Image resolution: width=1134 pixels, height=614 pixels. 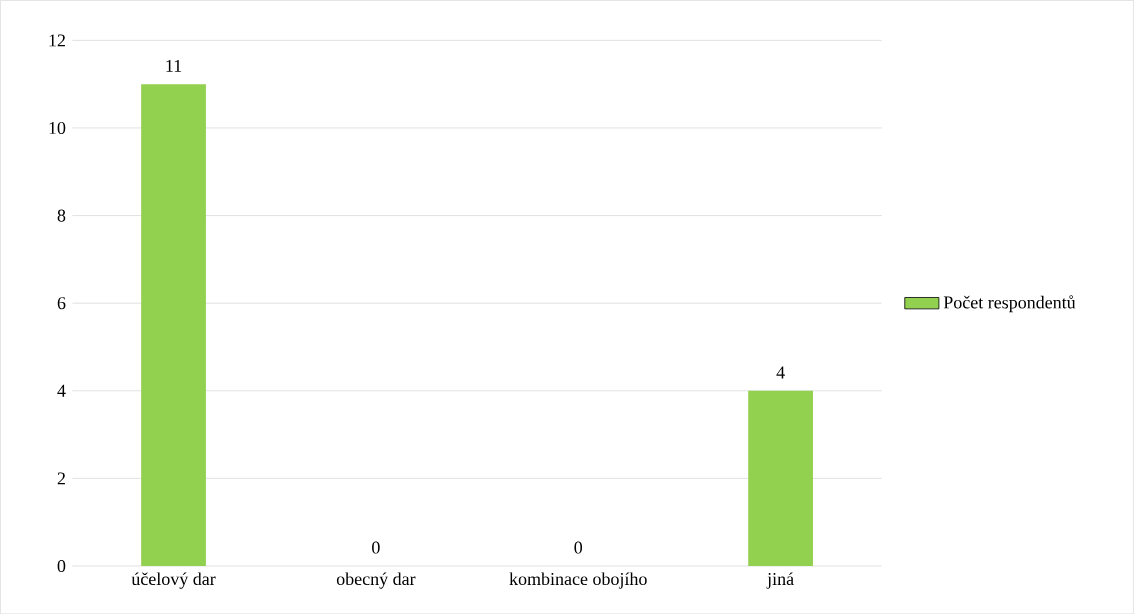 What do you see at coordinates (173, 580) in the screenshot?
I see `x-tick-label: účelový dar` at bounding box center [173, 580].